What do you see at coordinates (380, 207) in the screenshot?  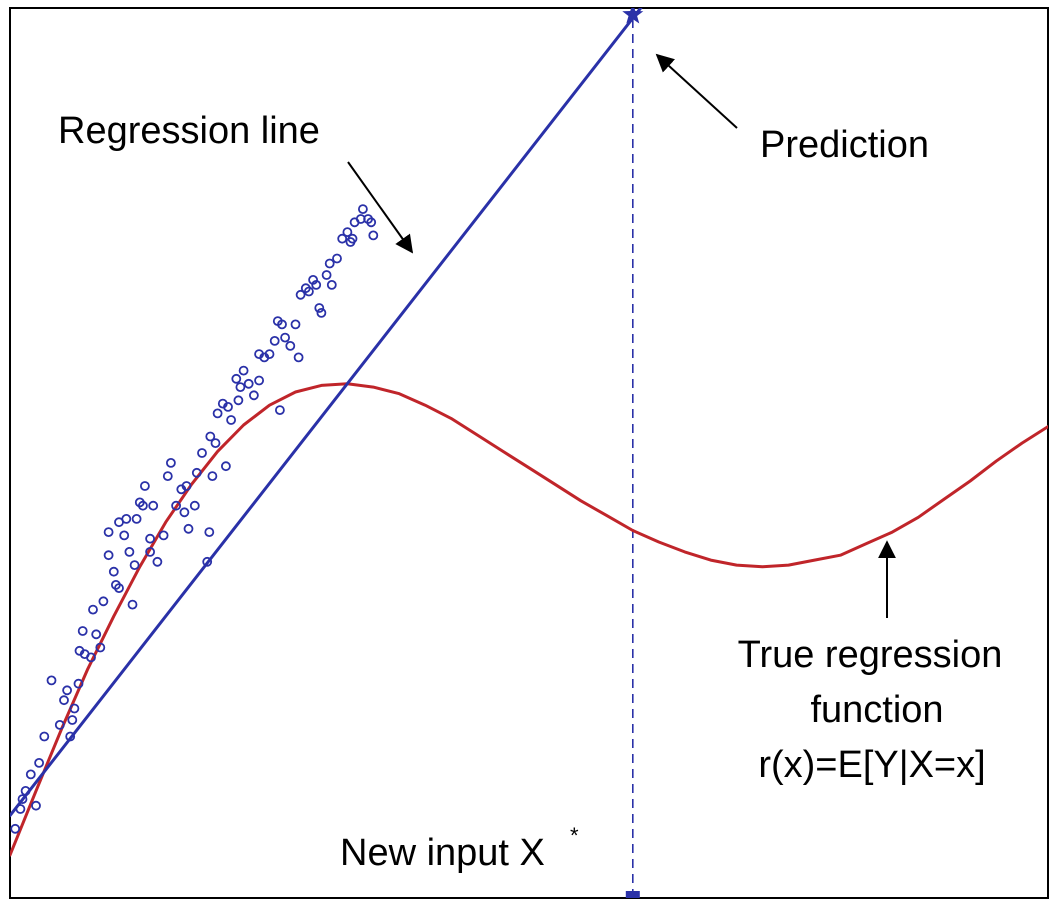 I see `regression-line-arrow` at bounding box center [380, 207].